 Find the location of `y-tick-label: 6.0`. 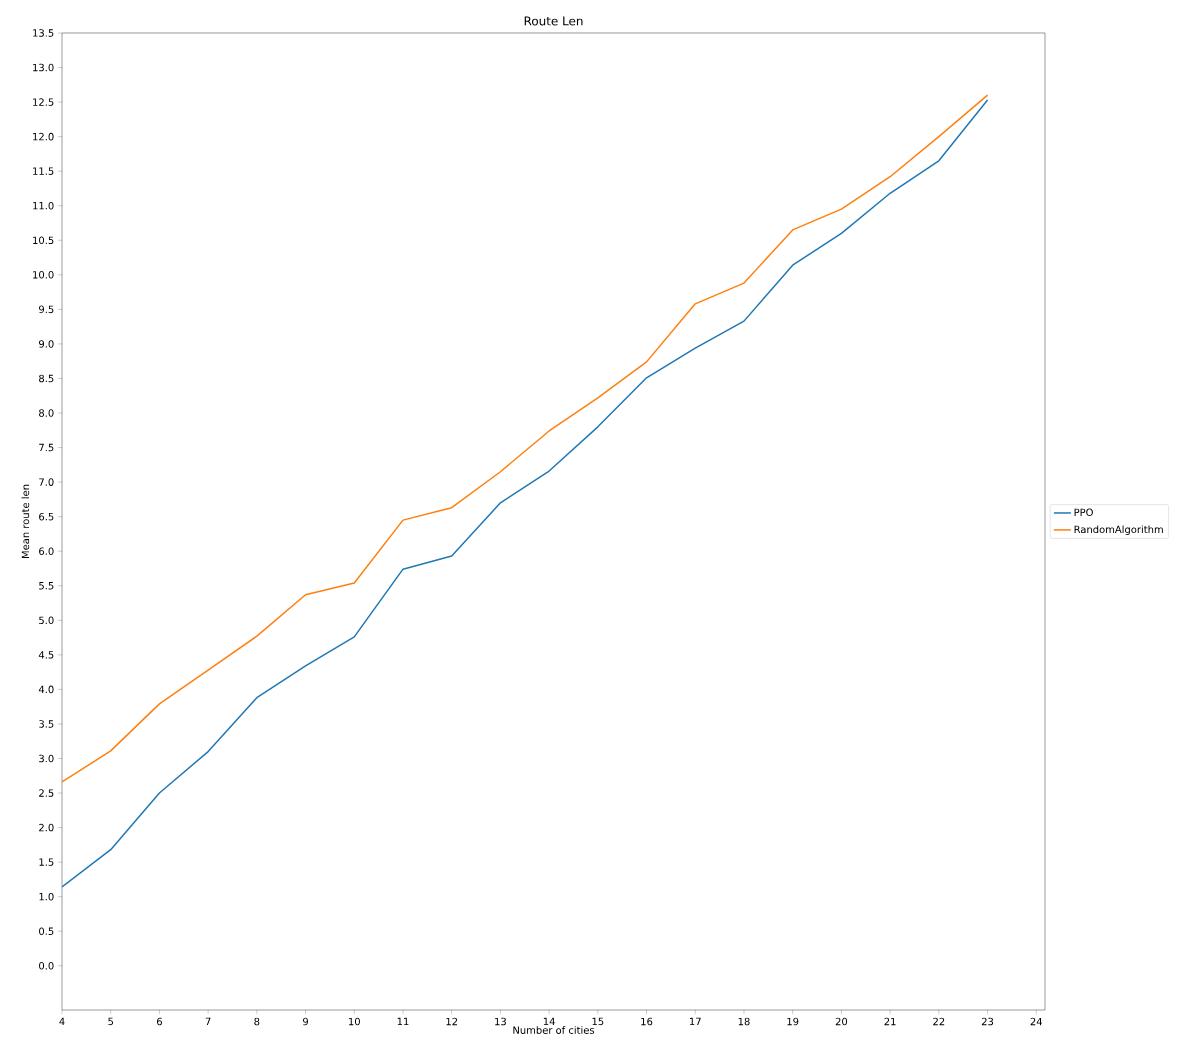

y-tick-label: 6.0 is located at coordinates (46, 551).